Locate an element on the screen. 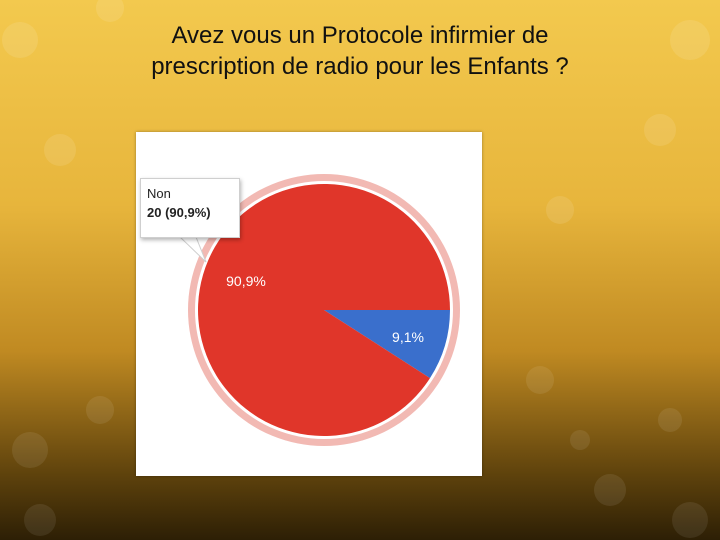 This screenshot has width=720, height=540. slice-label-non: 90,9% is located at coordinates (246, 281).